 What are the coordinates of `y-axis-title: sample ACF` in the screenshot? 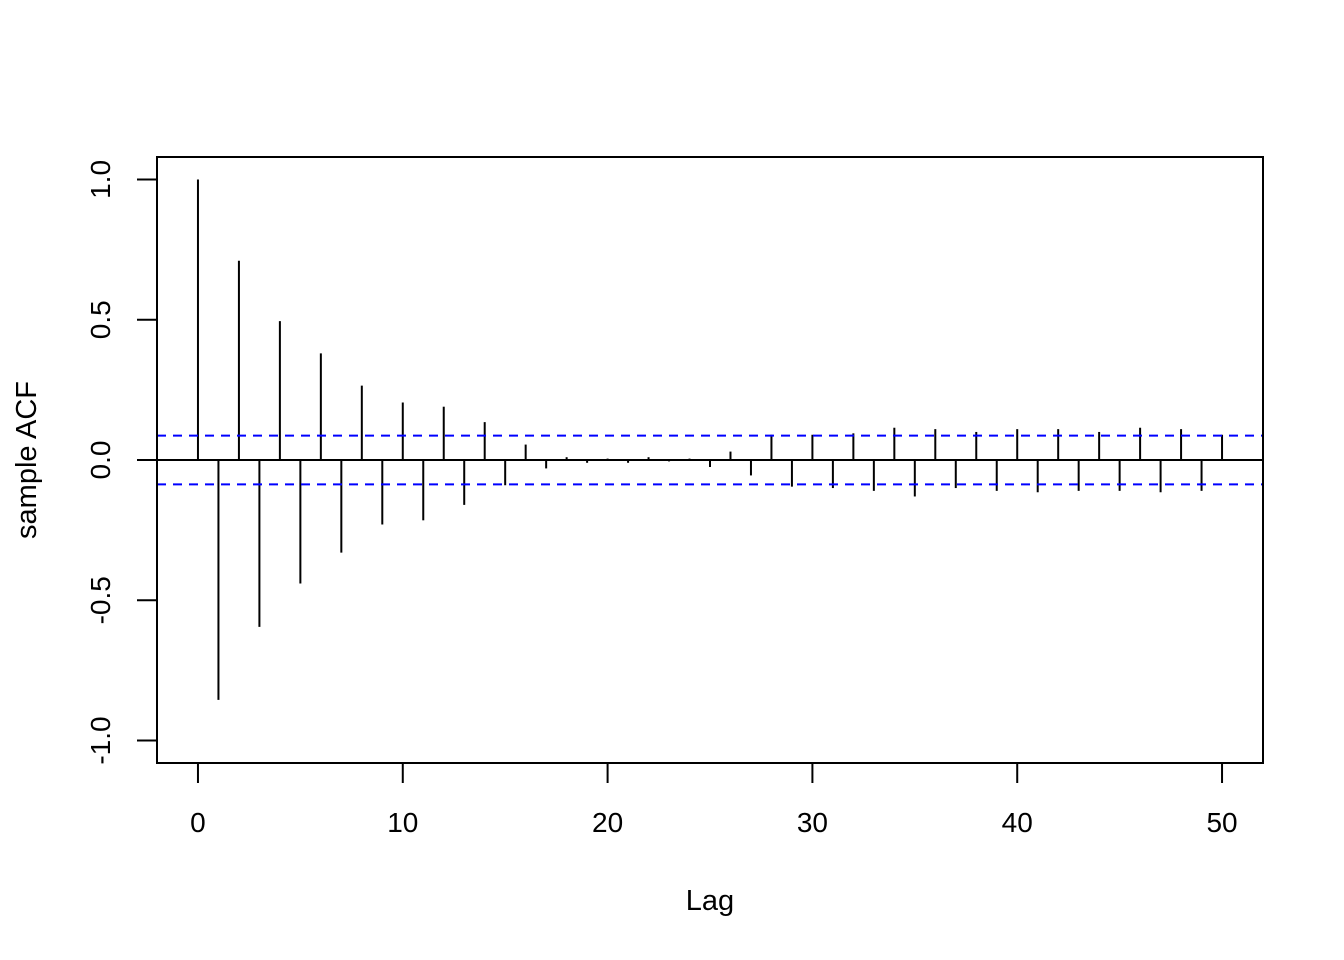 It's located at (27, 460).